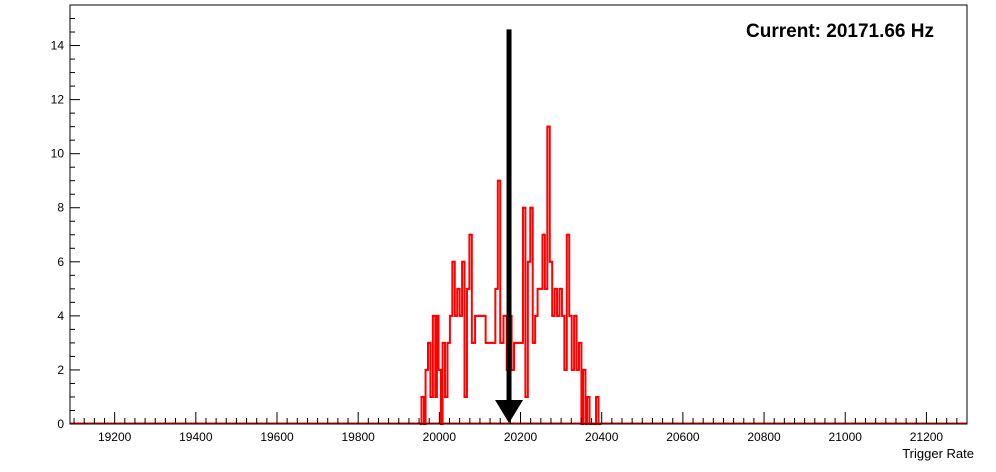 The image size is (996, 472). Describe the element at coordinates (509, 411) in the screenshot. I see `current-value-arrow-head` at that location.